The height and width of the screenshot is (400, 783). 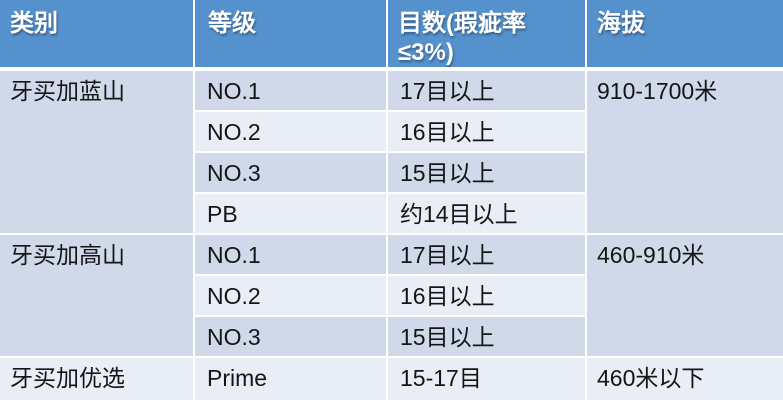 What do you see at coordinates (426, 52) in the screenshot?
I see `header-mesh-line2: ≤3%)` at bounding box center [426, 52].